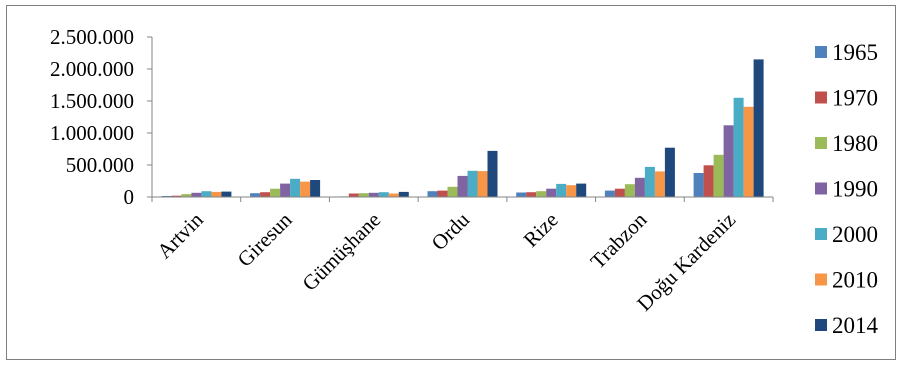  I want to click on y-tick-label: 1.500.000, so click(92, 101).